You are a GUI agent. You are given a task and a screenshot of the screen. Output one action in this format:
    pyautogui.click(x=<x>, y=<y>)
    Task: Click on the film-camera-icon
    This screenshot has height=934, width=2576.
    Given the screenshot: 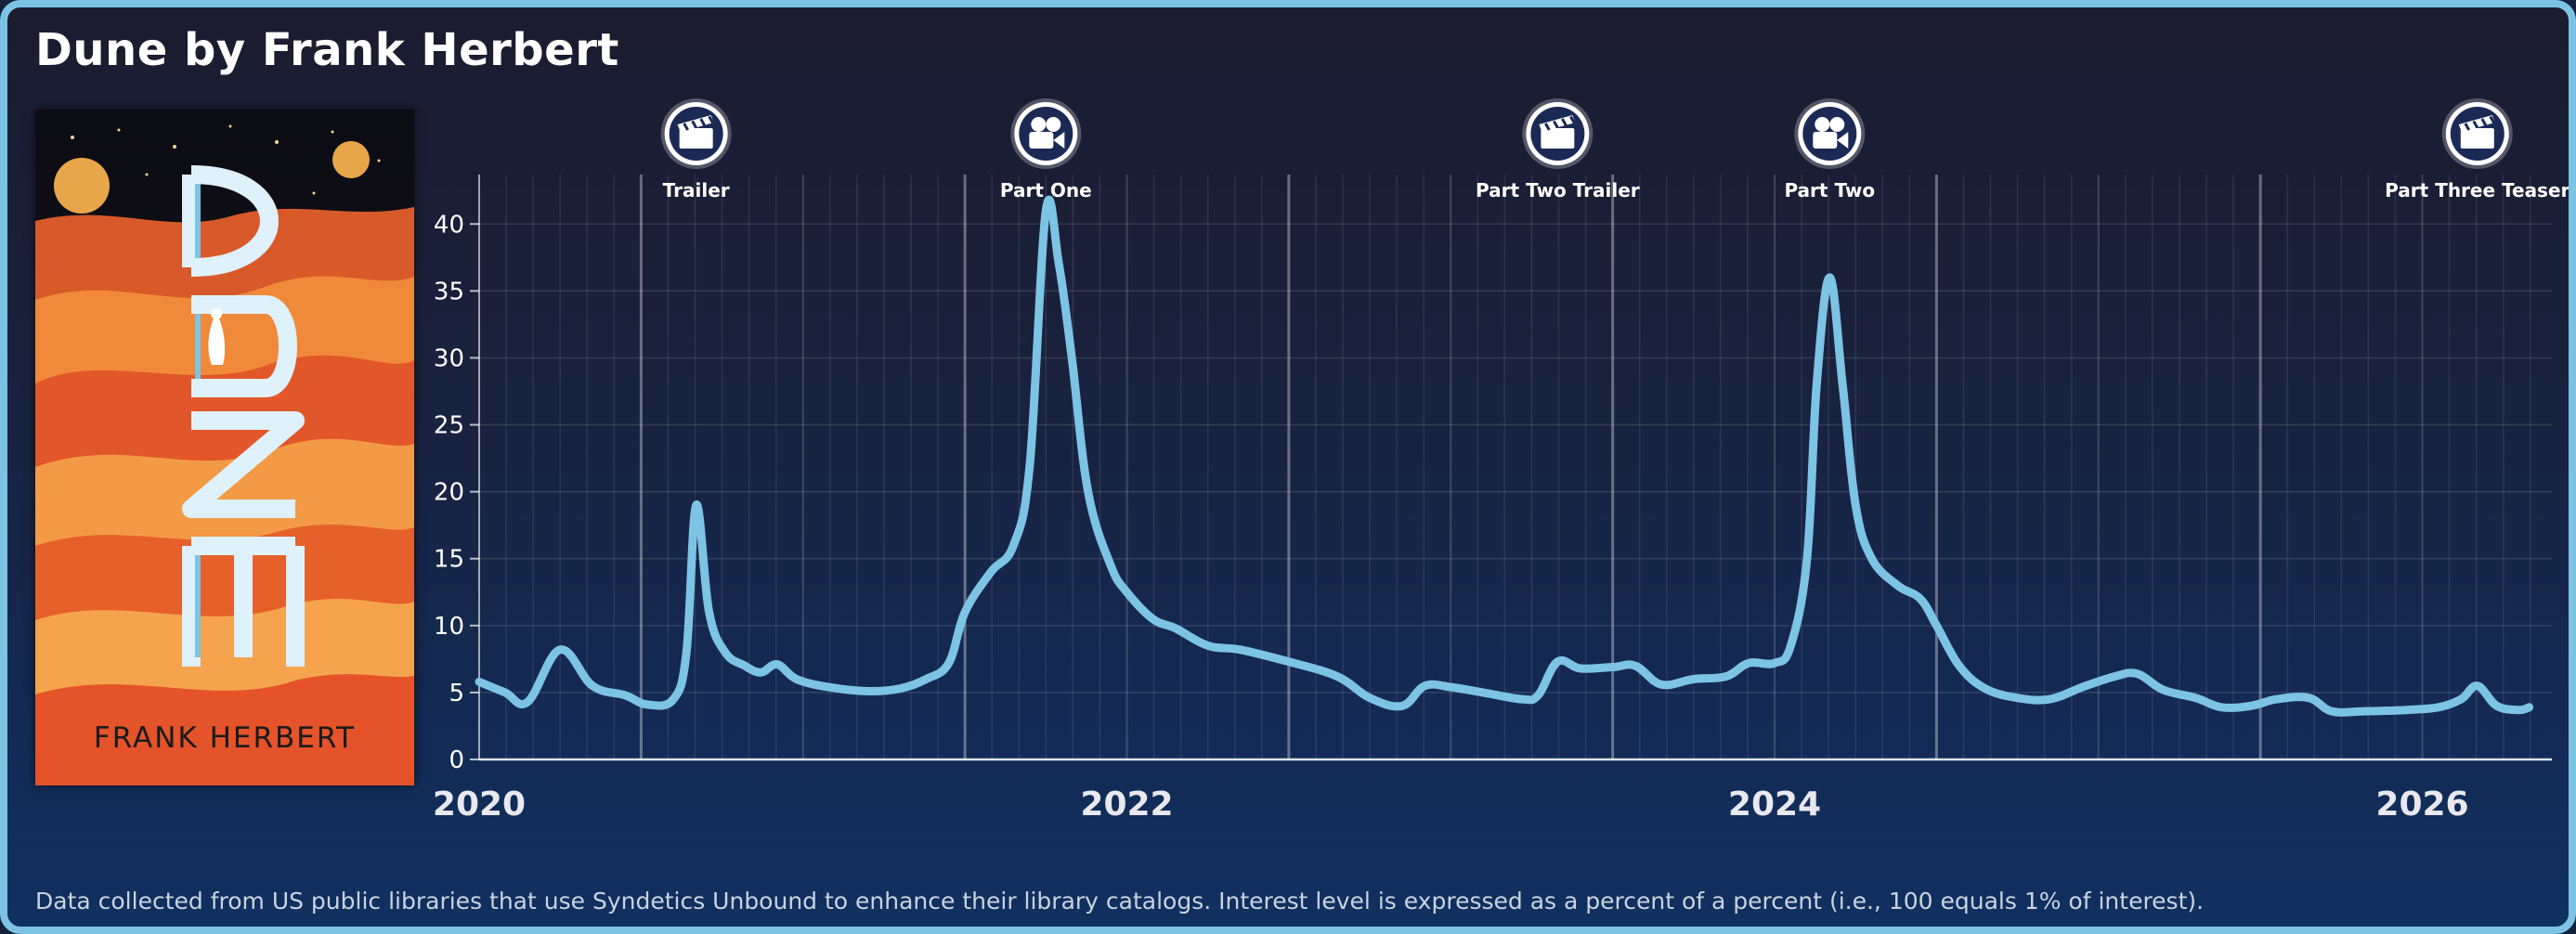 What is the action you would take?
    pyautogui.click(x=1831, y=133)
    